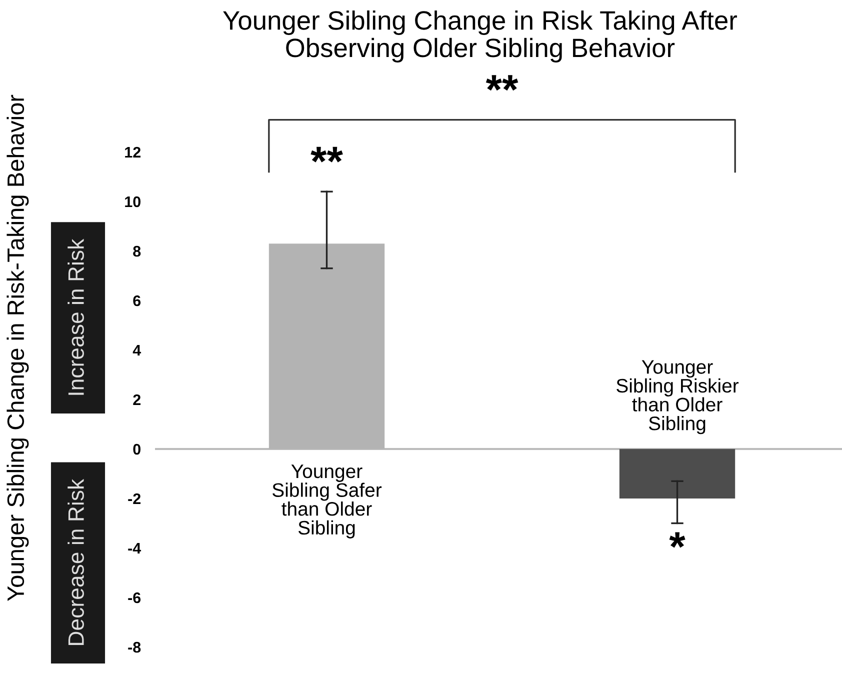 The height and width of the screenshot is (696, 842). What do you see at coordinates (137, 350) in the screenshot?
I see `y-tick-label: 4` at bounding box center [137, 350].